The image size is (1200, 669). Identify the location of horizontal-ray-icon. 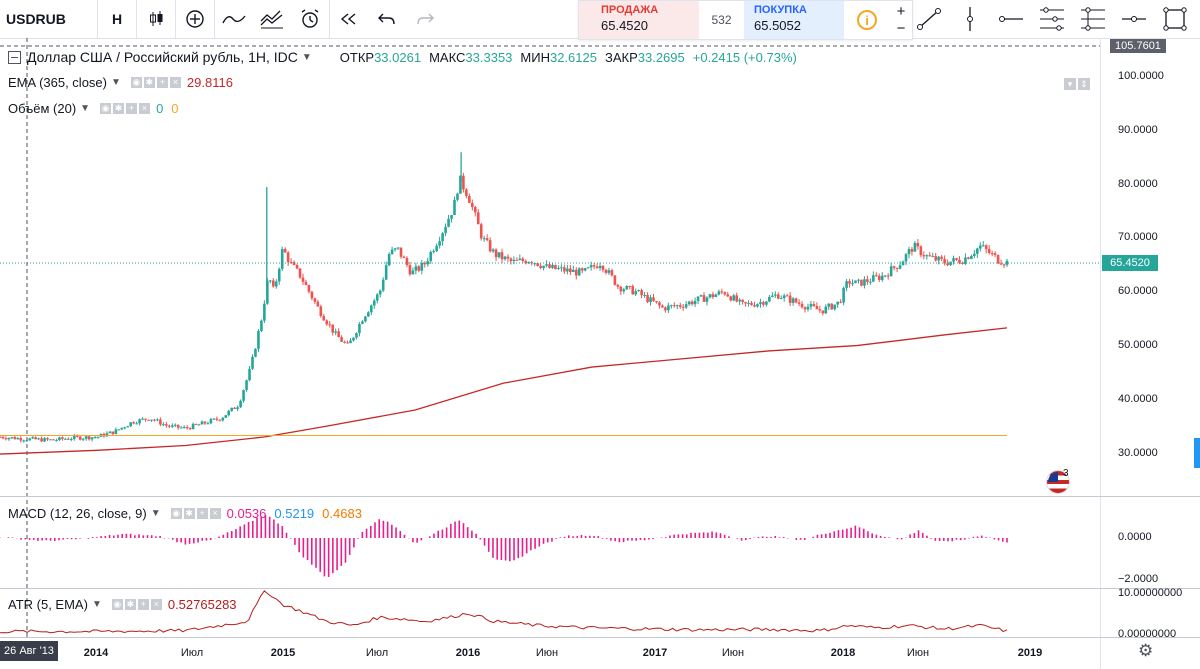
(1010, 19).